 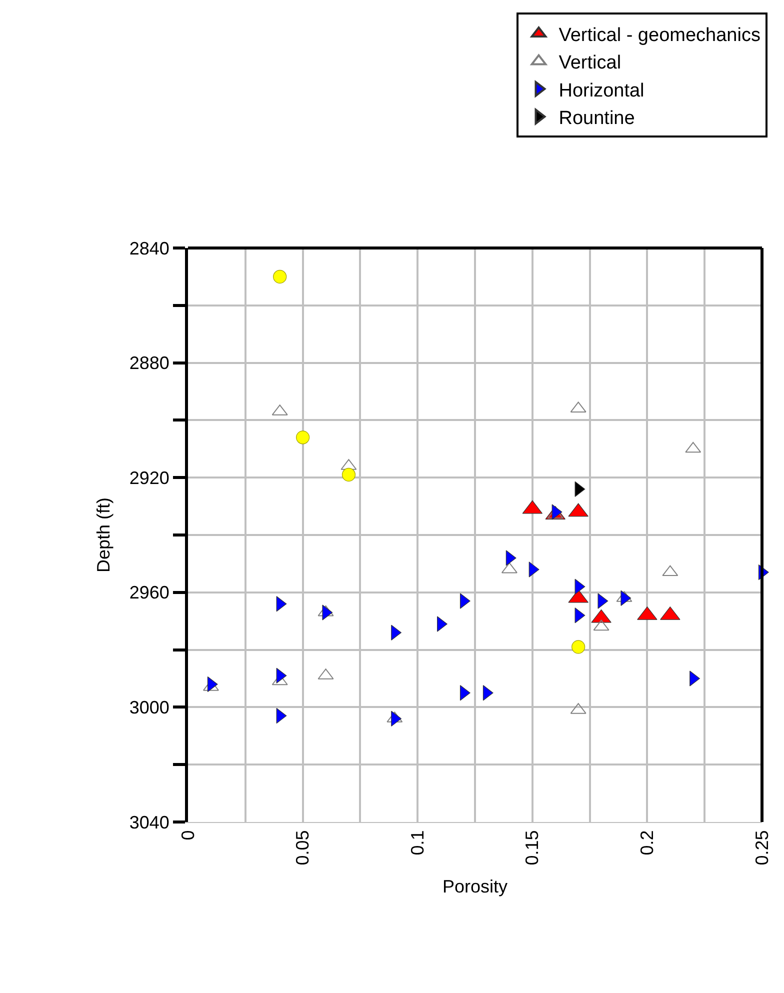 What do you see at coordinates (590, 63) in the screenshot?
I see `legend-label: Vertical` at bounding box center [590, 63].